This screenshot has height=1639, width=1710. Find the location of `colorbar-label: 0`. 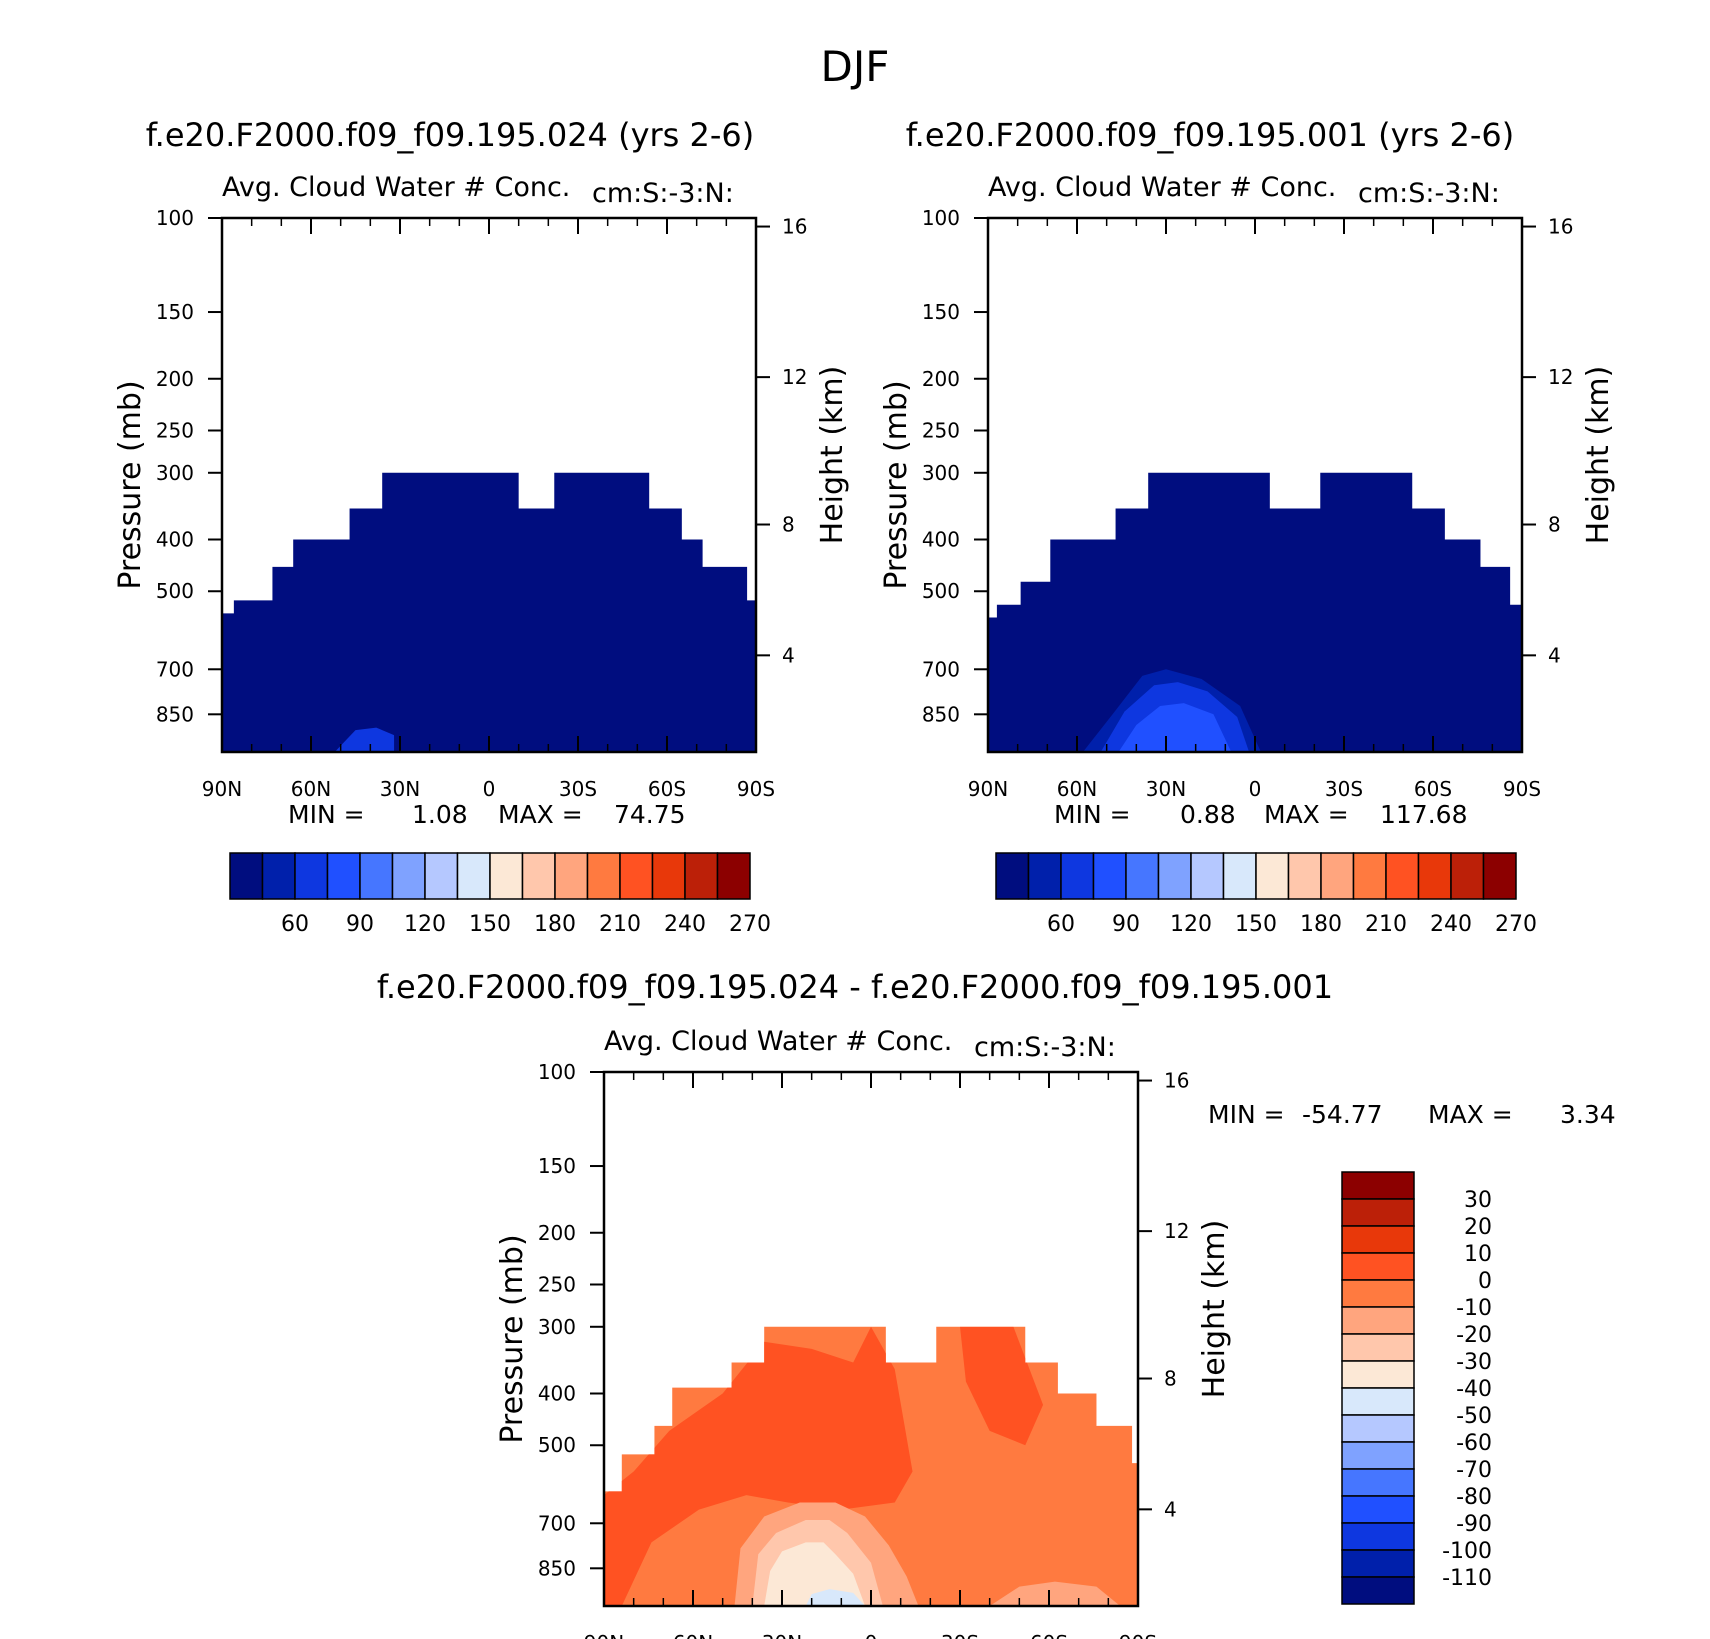

colorbar-label: 0 is located at coordinates (1485, 1281).